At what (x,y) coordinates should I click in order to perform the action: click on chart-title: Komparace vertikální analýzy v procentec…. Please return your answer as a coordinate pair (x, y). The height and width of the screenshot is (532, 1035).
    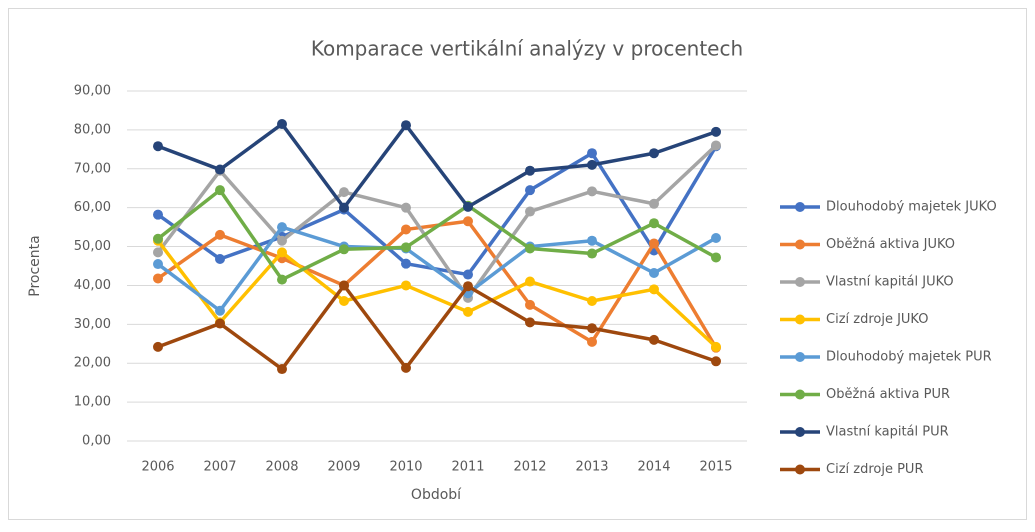
    Looking at the image, I should click on (527, 49).